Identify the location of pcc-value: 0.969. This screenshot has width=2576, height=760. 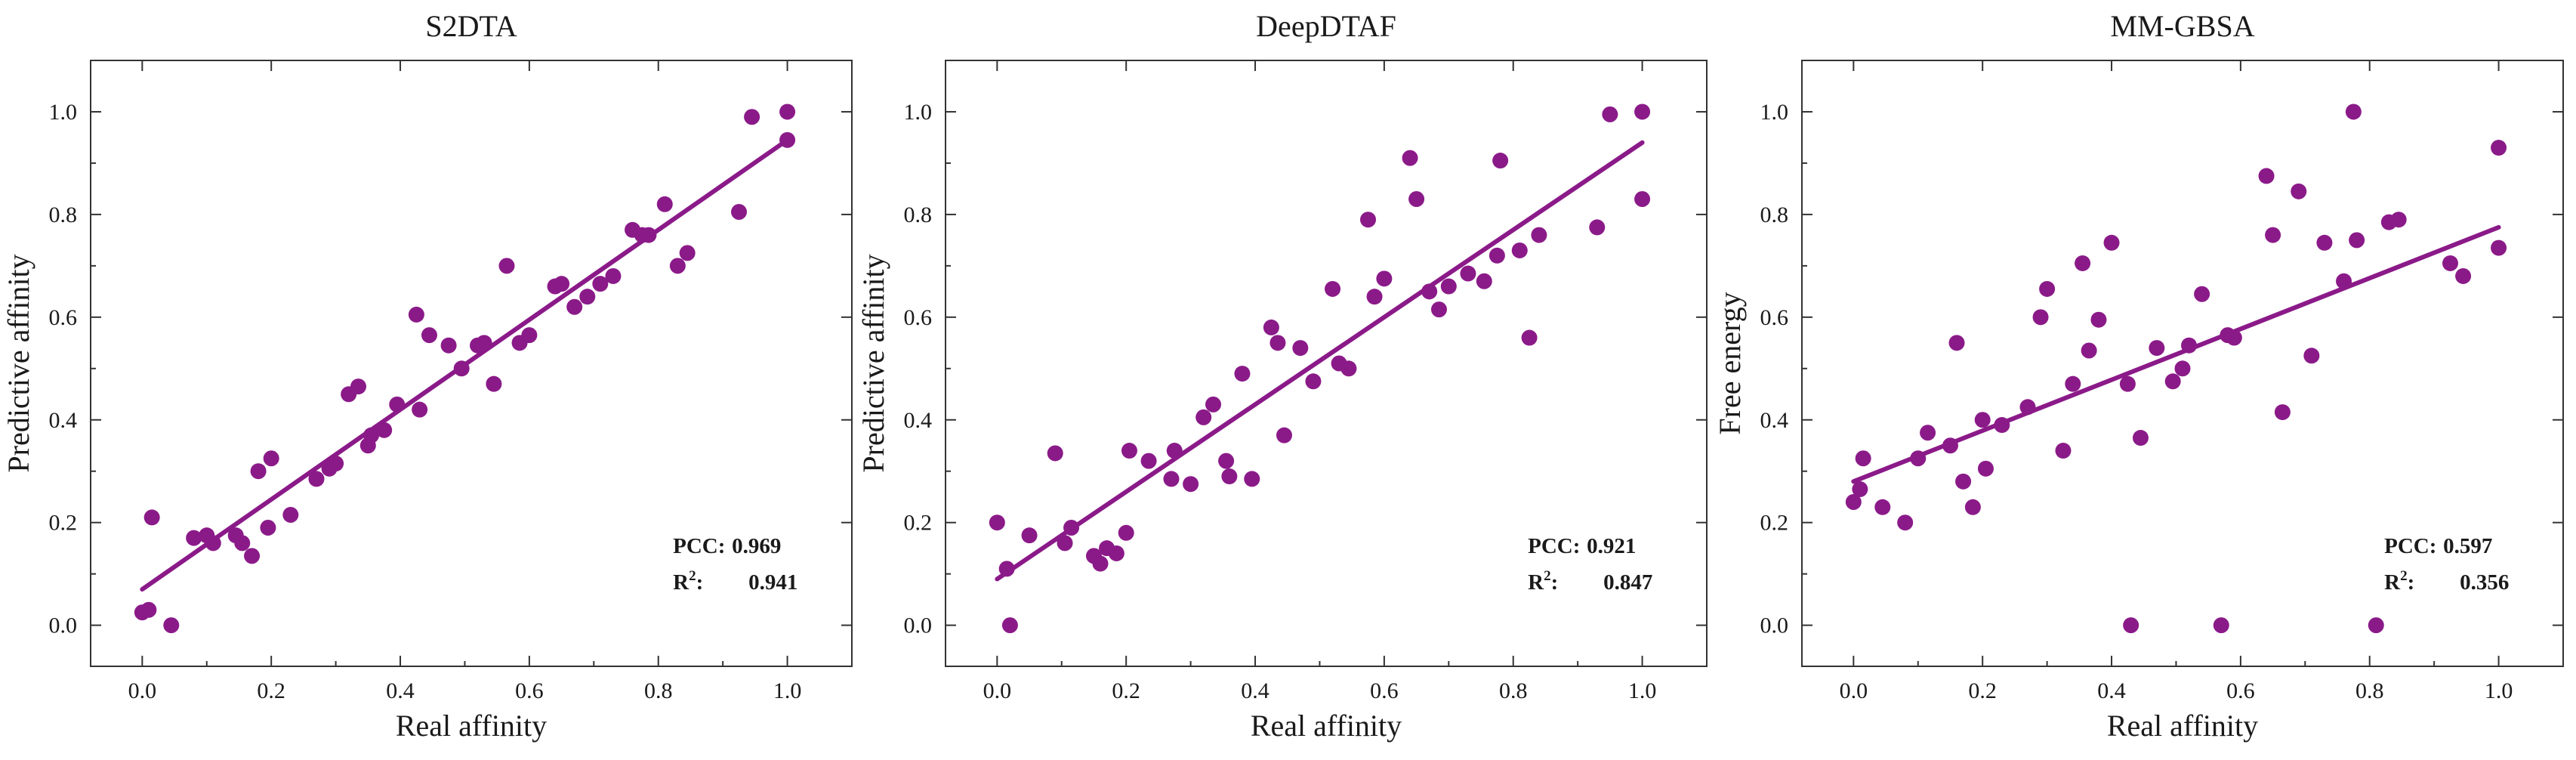
(756, 546).